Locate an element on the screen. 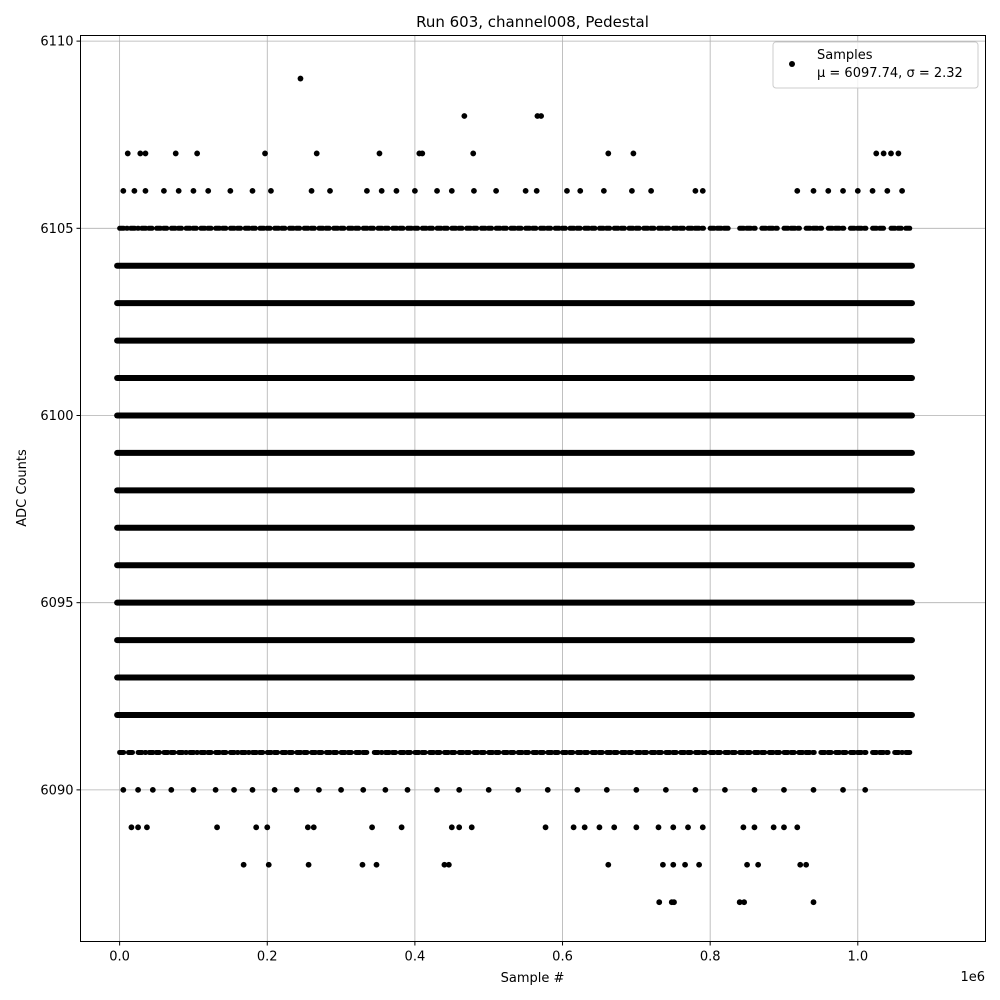 The width and height of the screenshot is (1000, 1000). legend-label: Samples is located at coordinates (845, 55).